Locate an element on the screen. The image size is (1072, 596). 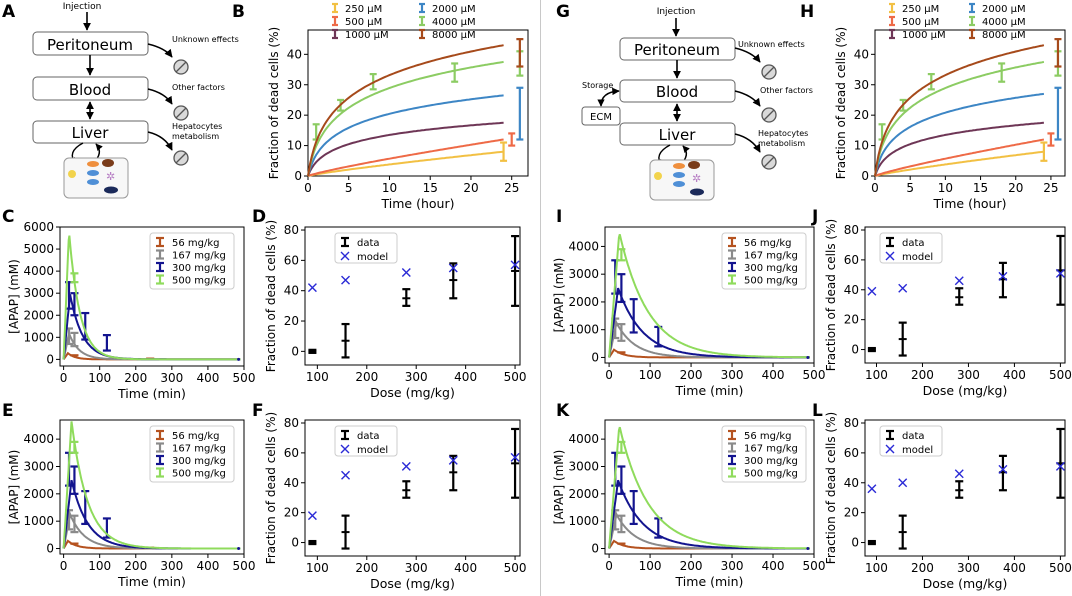
chart-c-ytick-label: 6000 is located at coordinates (38, 227).